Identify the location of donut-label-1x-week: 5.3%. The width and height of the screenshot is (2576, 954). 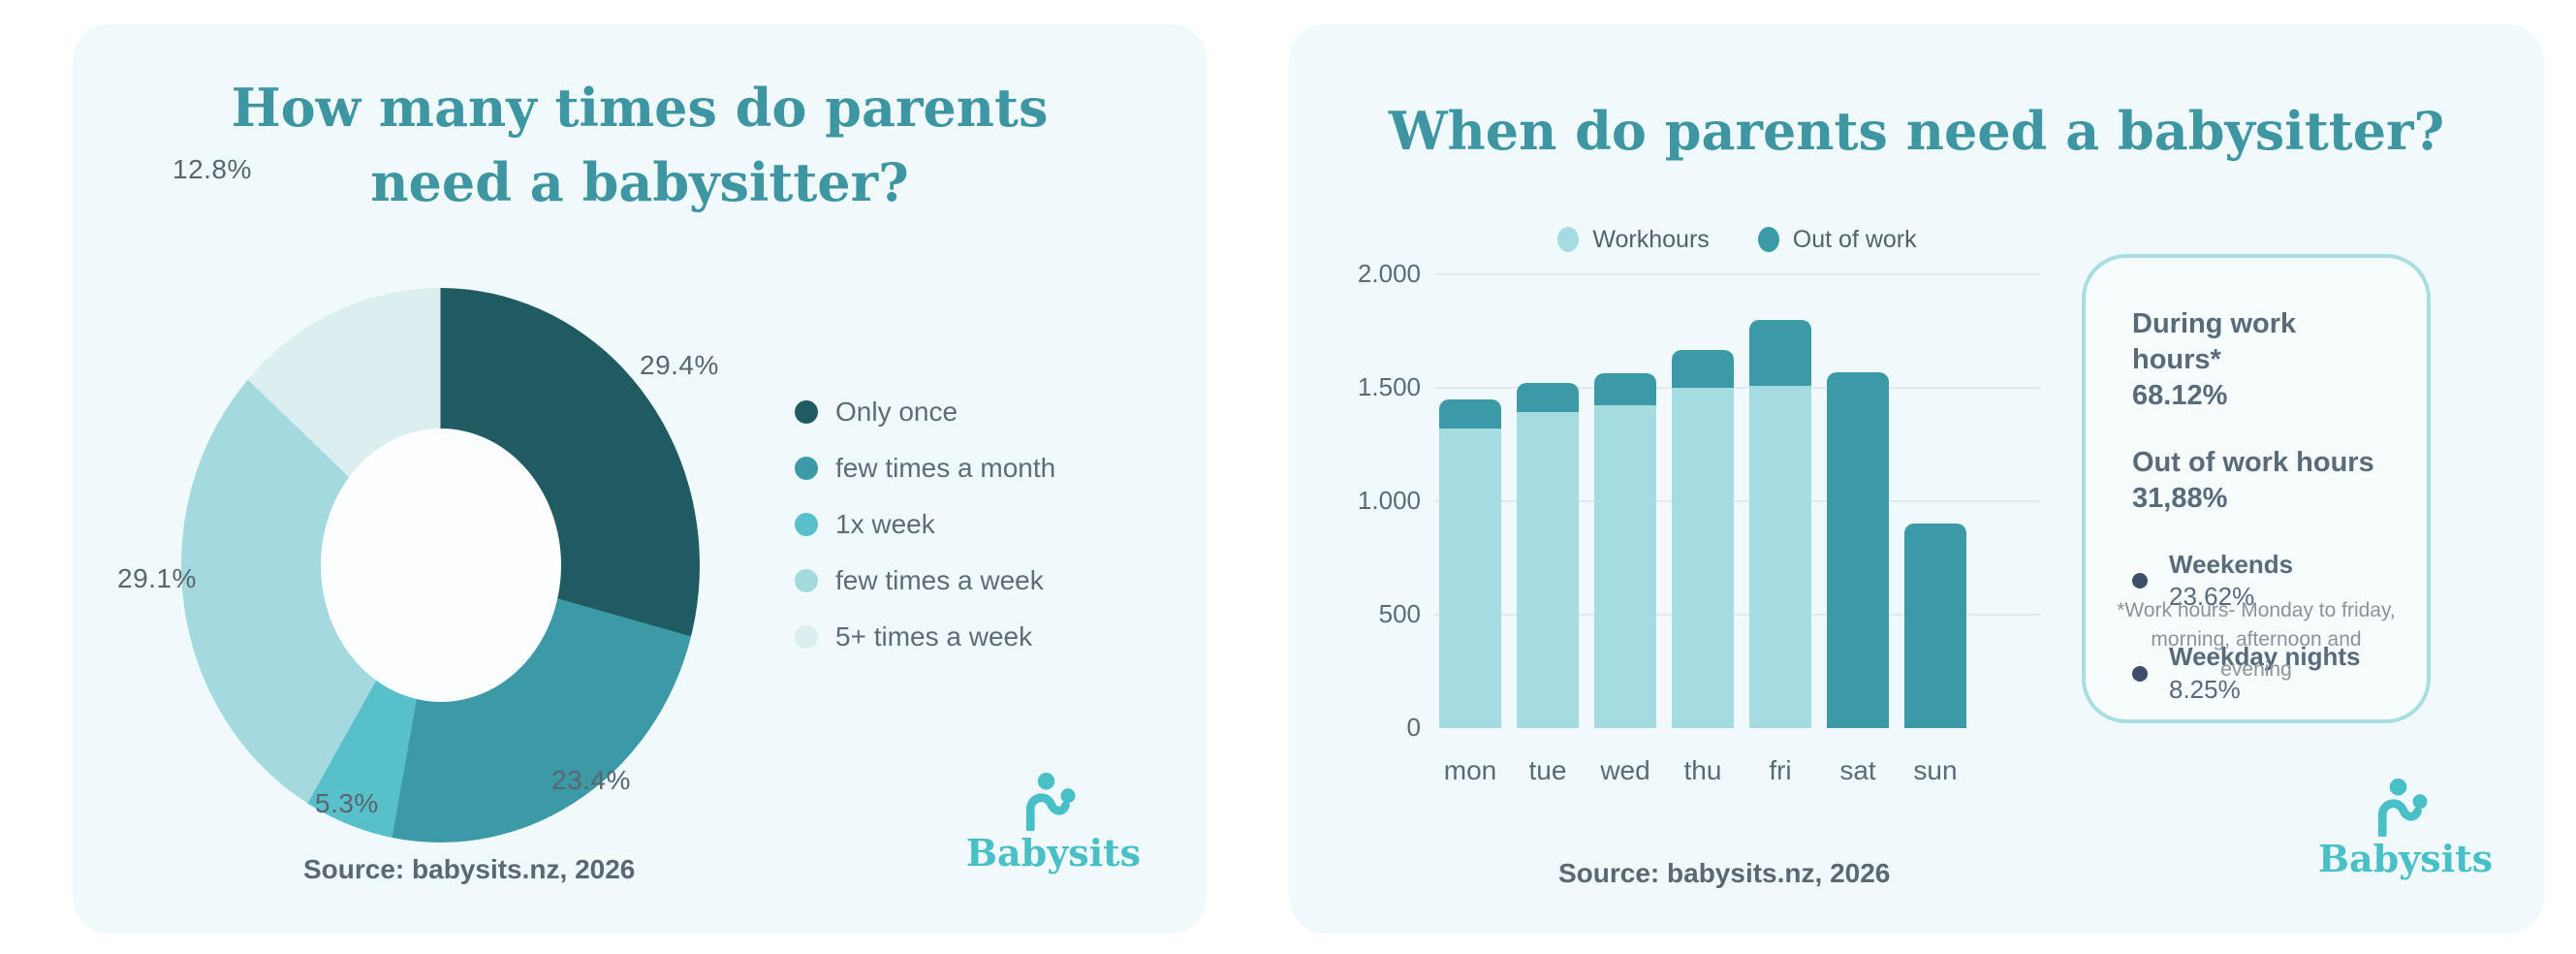
(347, 803).